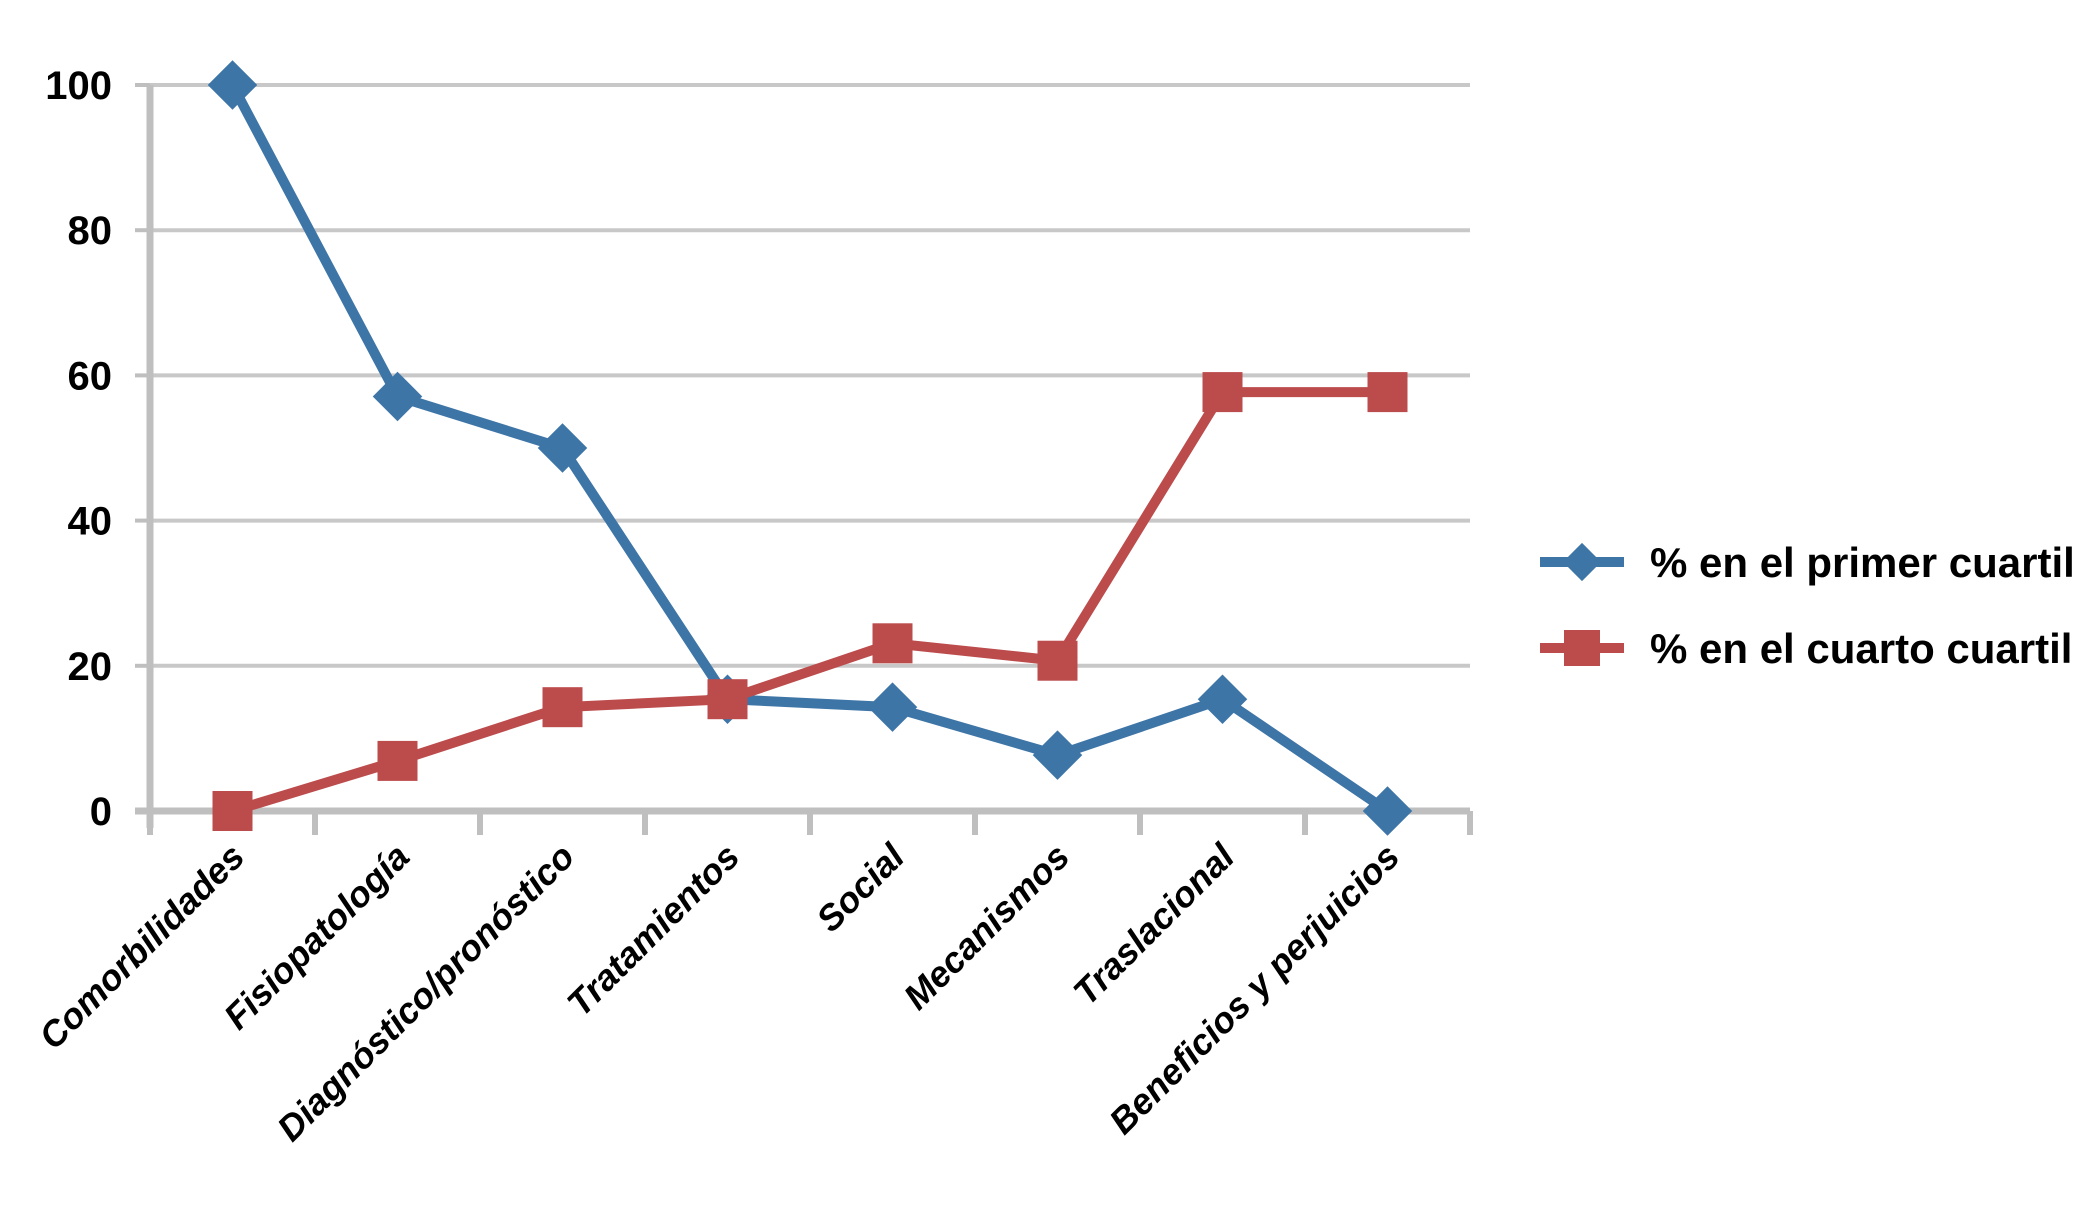 The width and height of the screenshot is (2095, 1215). What do you see at coordinates (1254, 989) in the screenshot?
I see `x-axis-label: Beneficios y perjuicios` at bounding box center [1254, 989].